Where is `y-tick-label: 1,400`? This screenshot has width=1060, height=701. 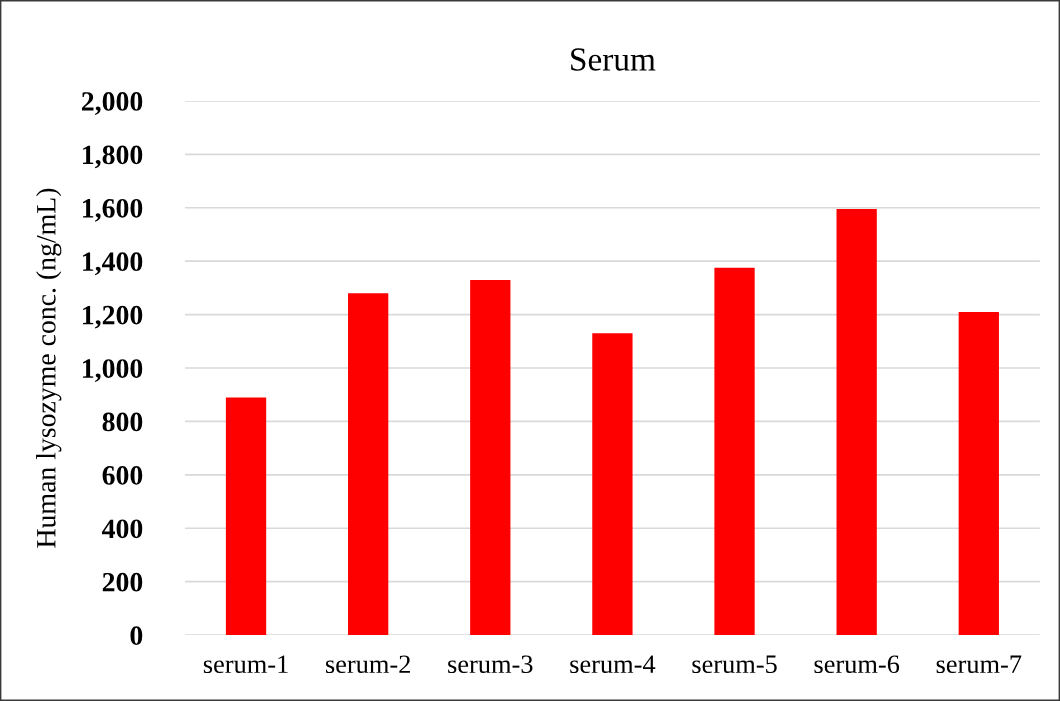 y-tick-label: 1,400 is located at coordinates (113, 264).